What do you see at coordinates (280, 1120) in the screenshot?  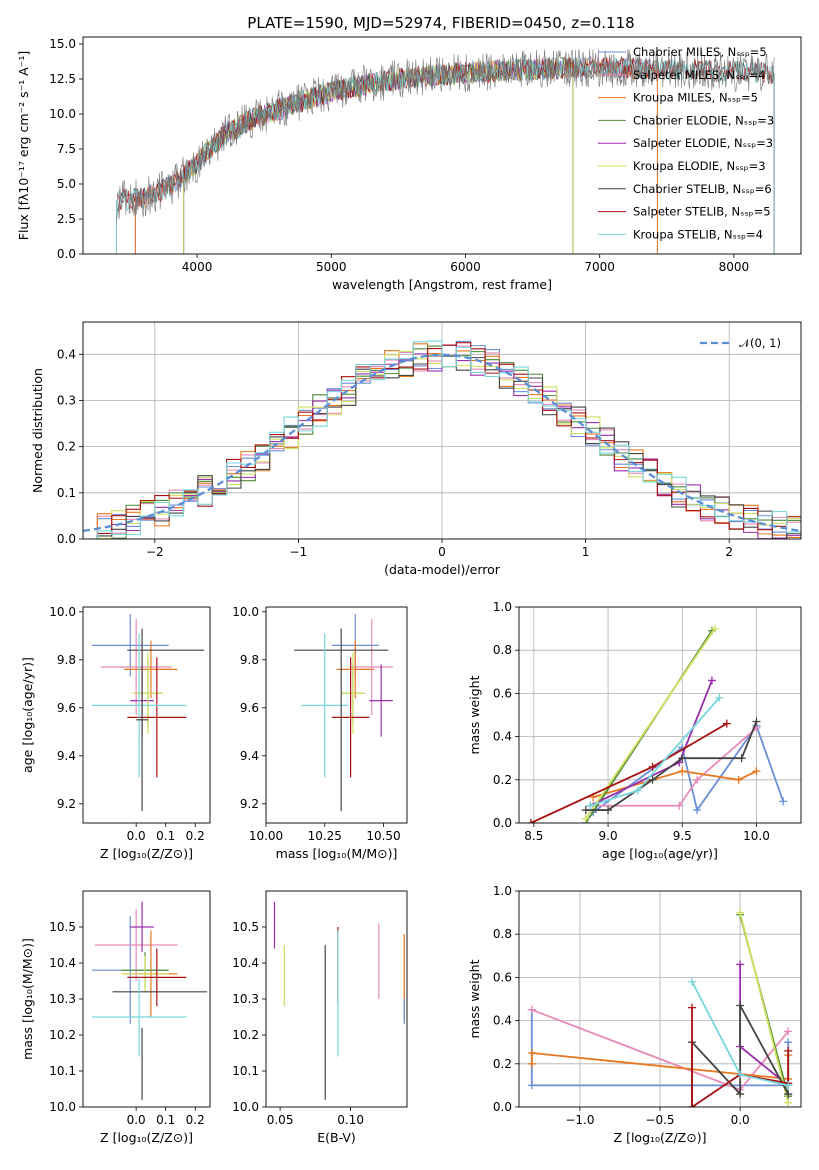 I see `x-tick-label: 0.05` at bounding box center [280, 1120].